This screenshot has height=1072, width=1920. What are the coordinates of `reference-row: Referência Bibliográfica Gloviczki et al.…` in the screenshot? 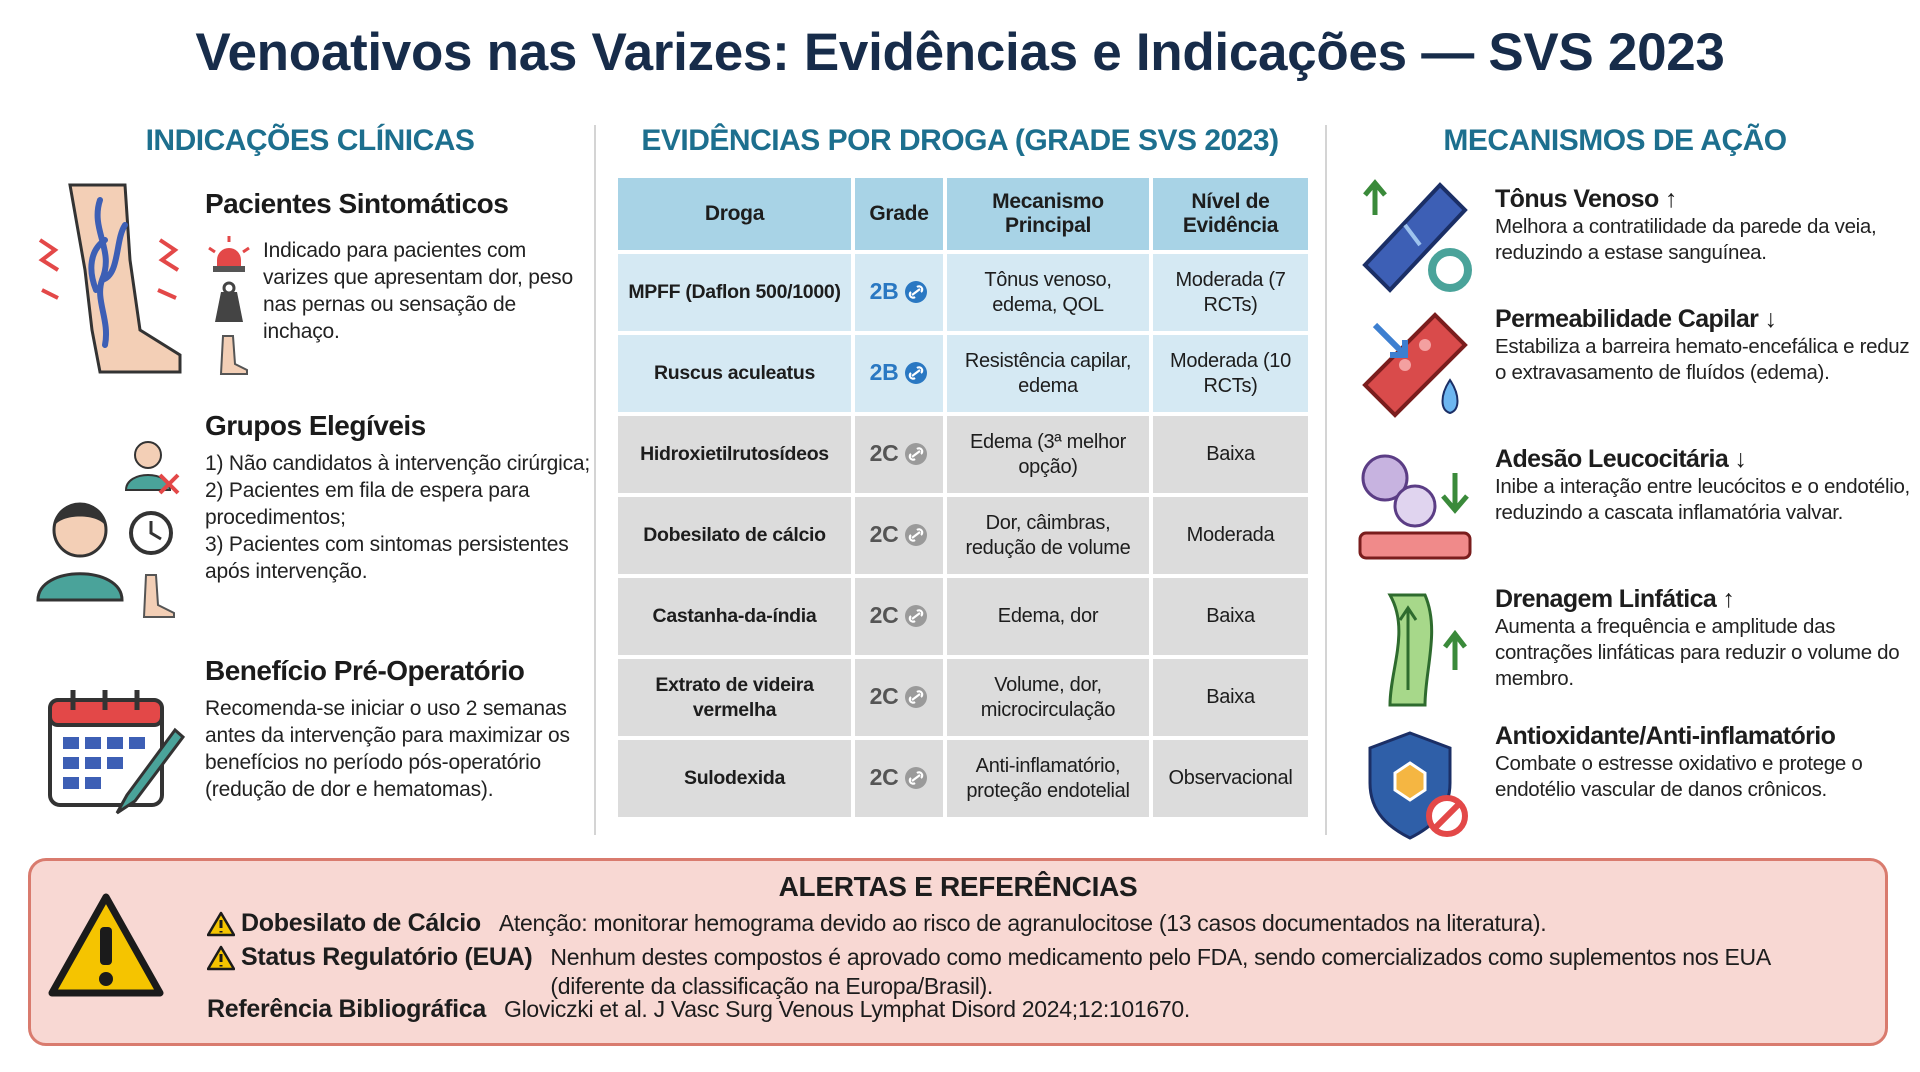 It's located at (1037, 1009).